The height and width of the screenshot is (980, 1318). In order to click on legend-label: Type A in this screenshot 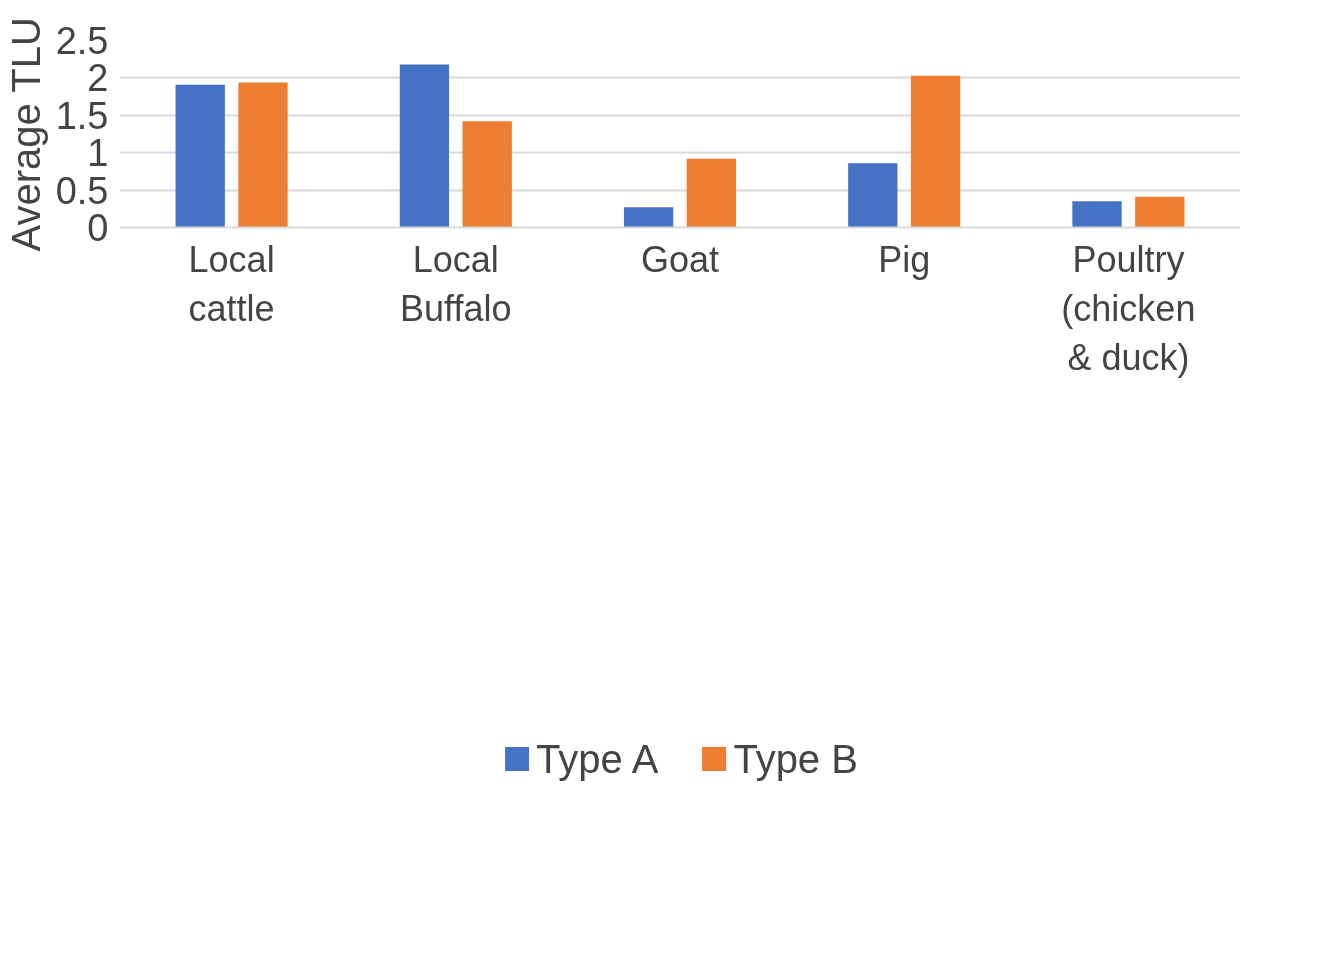, I will do `click(597, 759)`.